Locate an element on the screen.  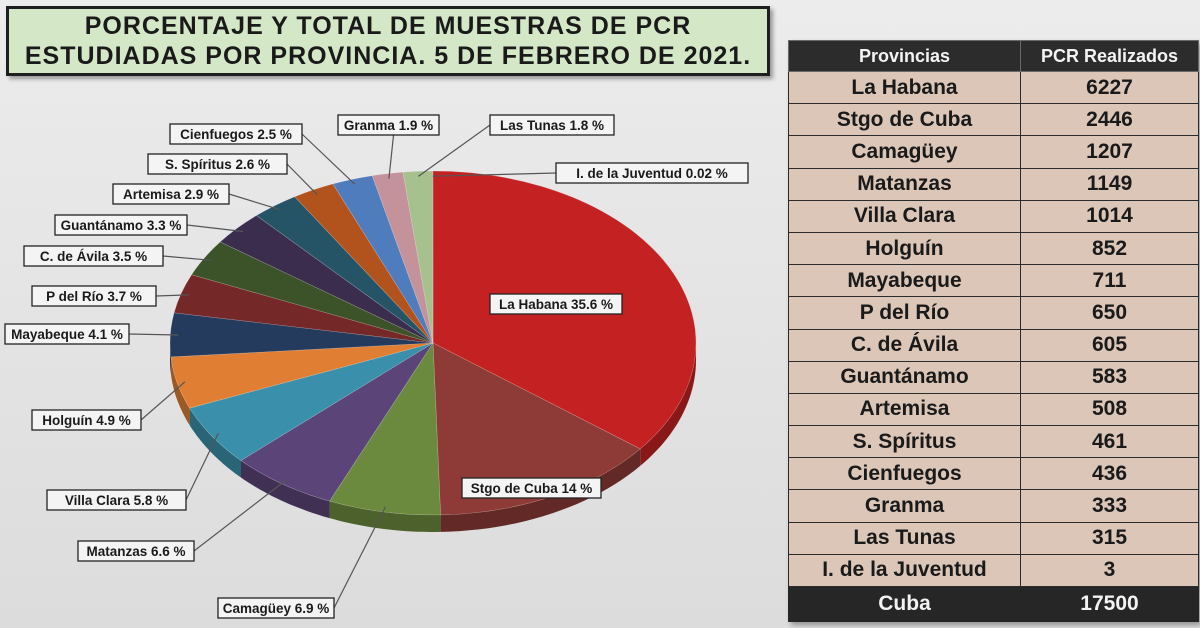
pcr-count-cell: 461 is located at coordinates (1109, 442).